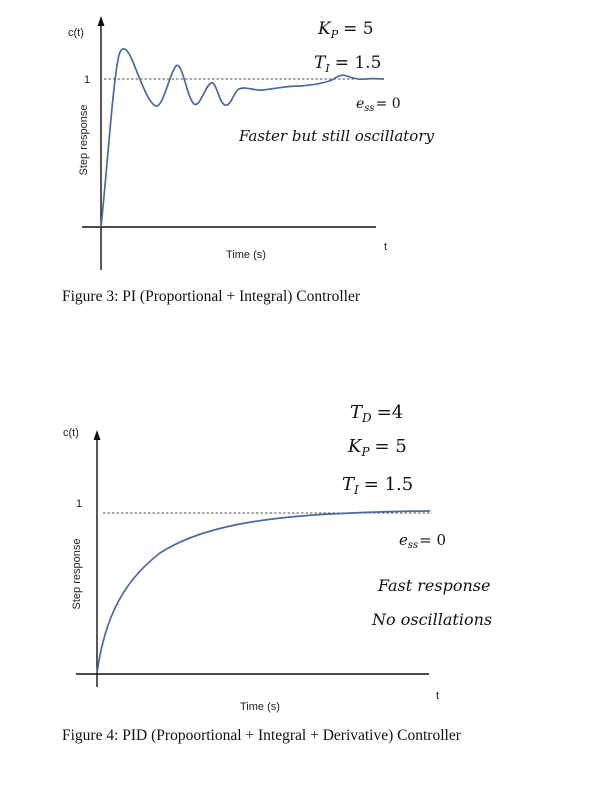 The width and height of the screenshot is (594, 803). Describe the element at coordinates (336, 136) in the screenshot. I see `note-line-1: Faster but still oscillatory` at that location.